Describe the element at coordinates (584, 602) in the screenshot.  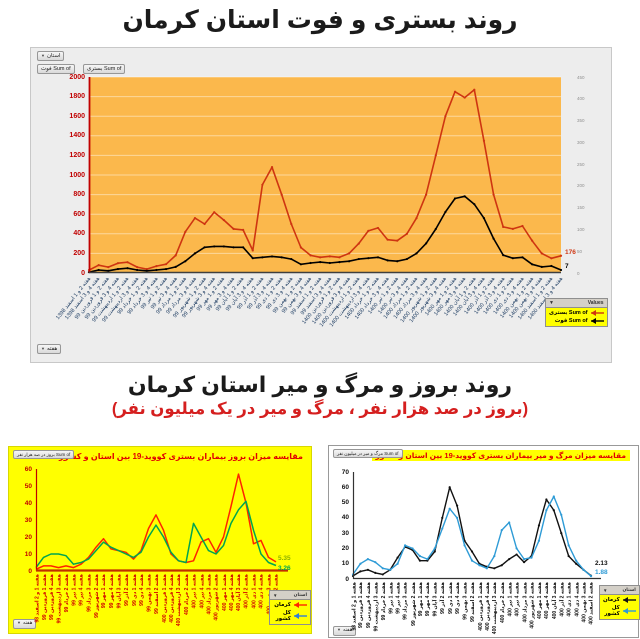
I see `x-axis-label: هفته 3 بهمن 400` at that location.